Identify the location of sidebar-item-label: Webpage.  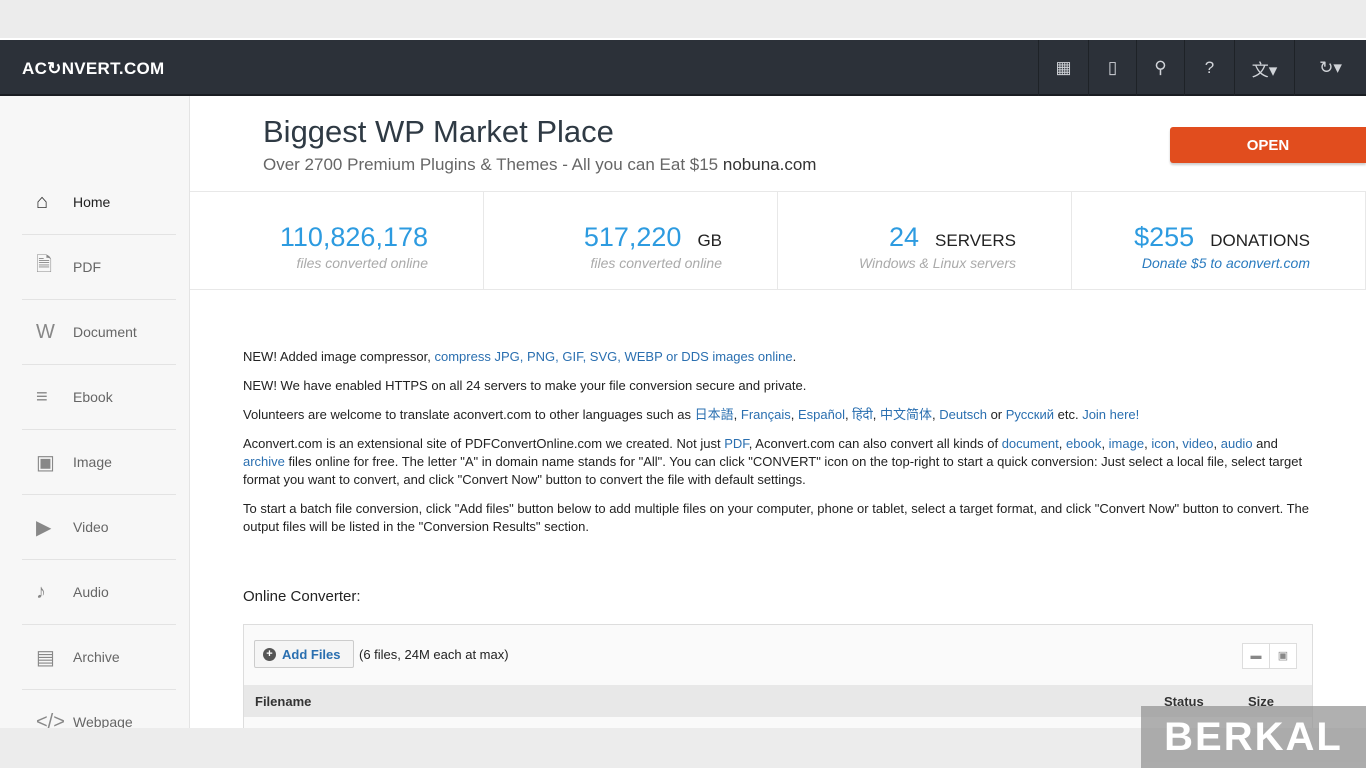
(103, 722).